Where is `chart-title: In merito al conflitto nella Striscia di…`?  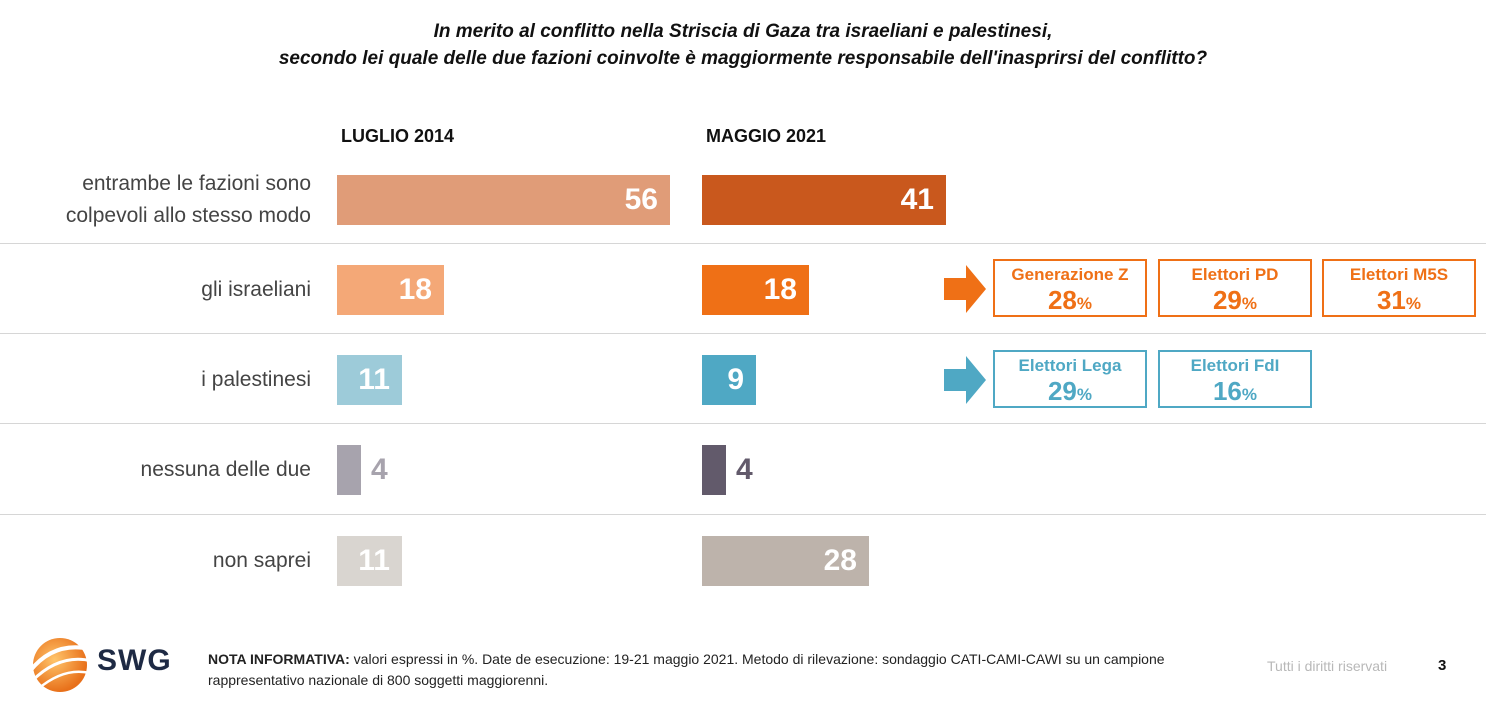 chart-title: In merito al conflitto nella Striscia di… is located at coordinates (743, 45).